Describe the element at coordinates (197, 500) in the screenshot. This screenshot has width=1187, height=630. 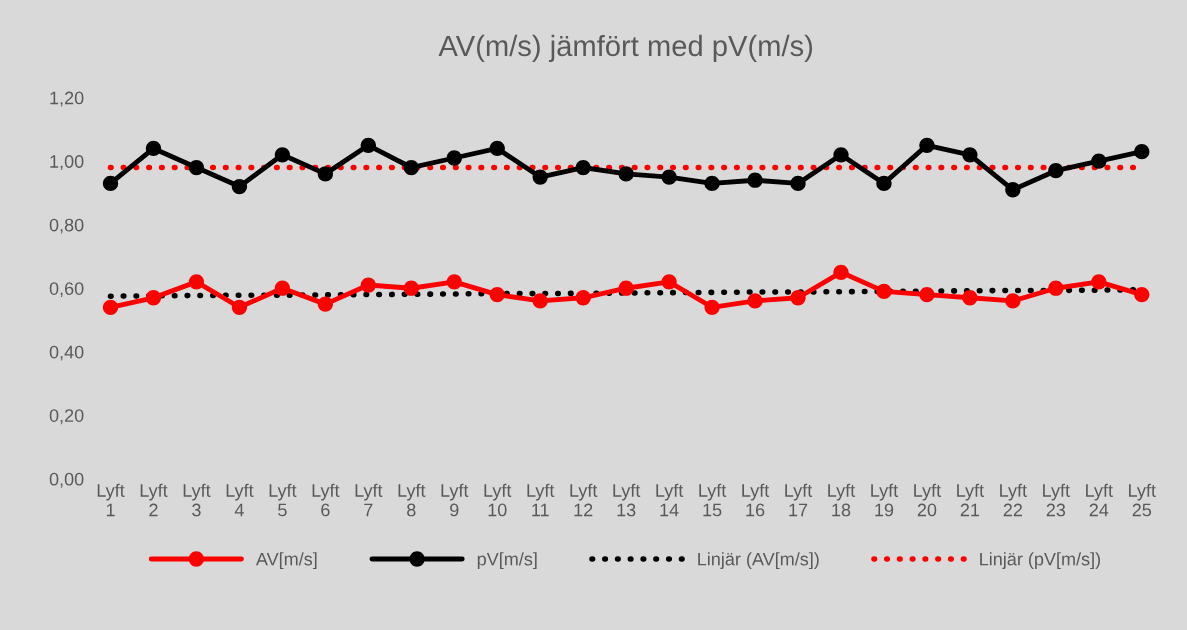
I see `x-tick-label: Lyft 3` at that location.